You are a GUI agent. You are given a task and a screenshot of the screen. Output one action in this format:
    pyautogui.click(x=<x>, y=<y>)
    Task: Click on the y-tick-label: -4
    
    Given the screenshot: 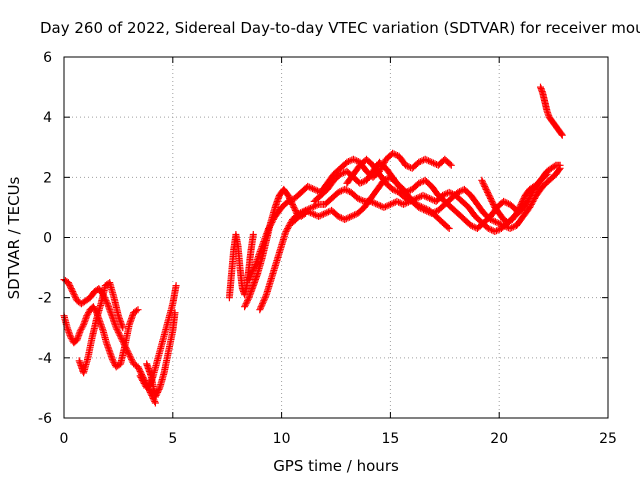 What is the action you would take?
    pyautogui.click(x=45, y=359)
    